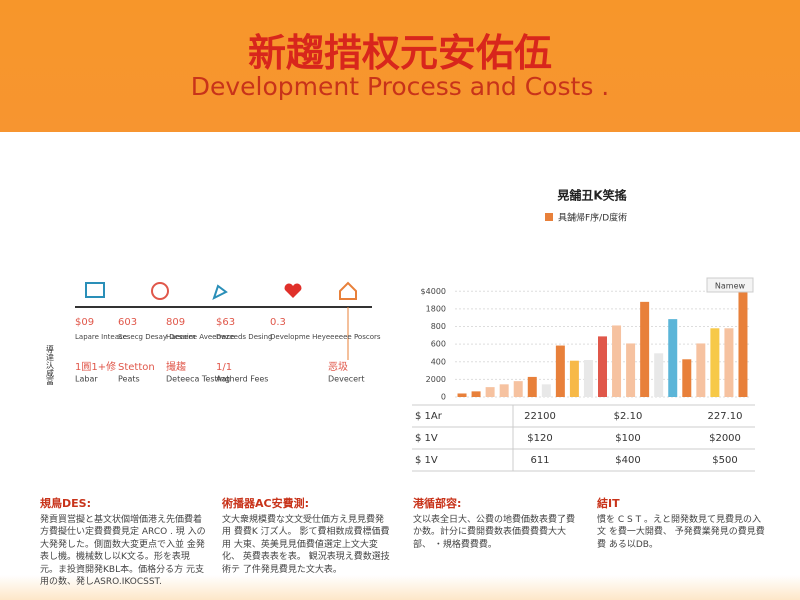  Describe the element at coordinates (433, 291) in the screenshot. I see `y-tick-label: $4000` at that location.